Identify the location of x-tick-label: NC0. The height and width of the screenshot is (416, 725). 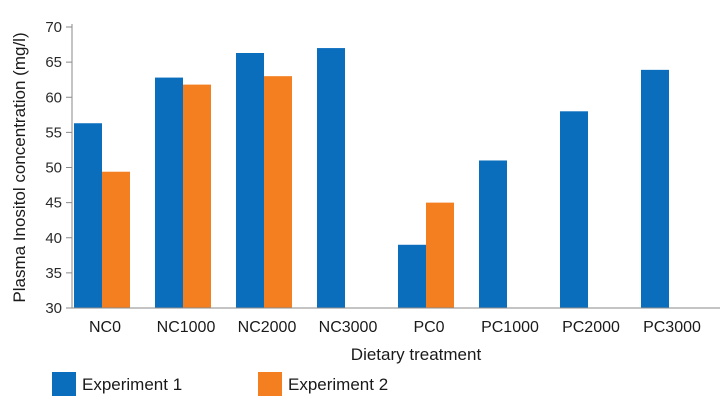
(105, 327).